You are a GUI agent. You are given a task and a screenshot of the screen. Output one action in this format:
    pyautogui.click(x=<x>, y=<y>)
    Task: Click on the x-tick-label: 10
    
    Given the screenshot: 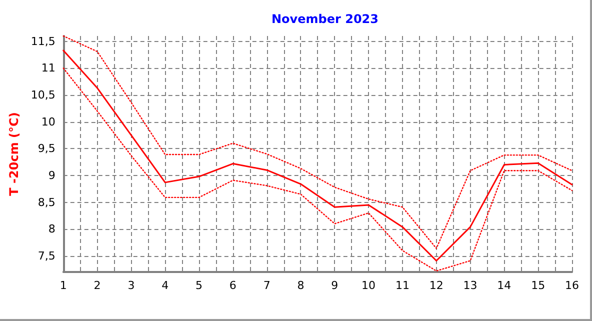 What is the action you would take?
    pyautogui.click(x=369, y=285)
    